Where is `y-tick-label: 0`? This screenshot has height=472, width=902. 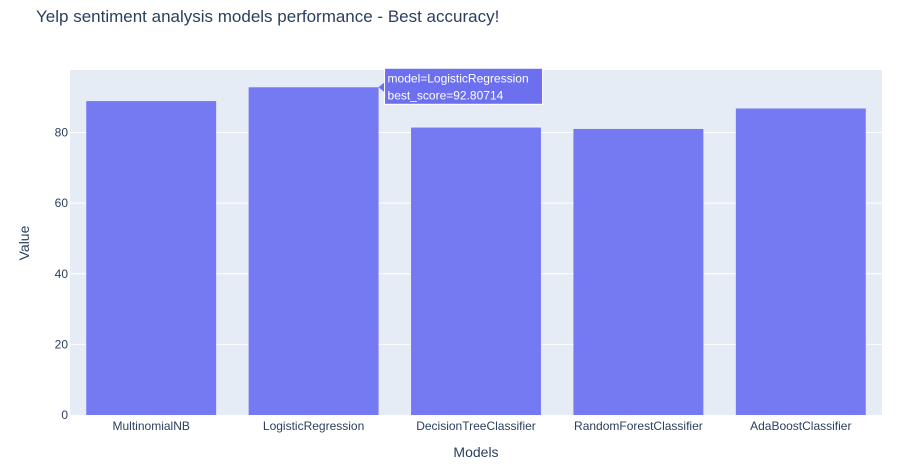 y-tick-label: 0 is located at coordinates (64, 415).